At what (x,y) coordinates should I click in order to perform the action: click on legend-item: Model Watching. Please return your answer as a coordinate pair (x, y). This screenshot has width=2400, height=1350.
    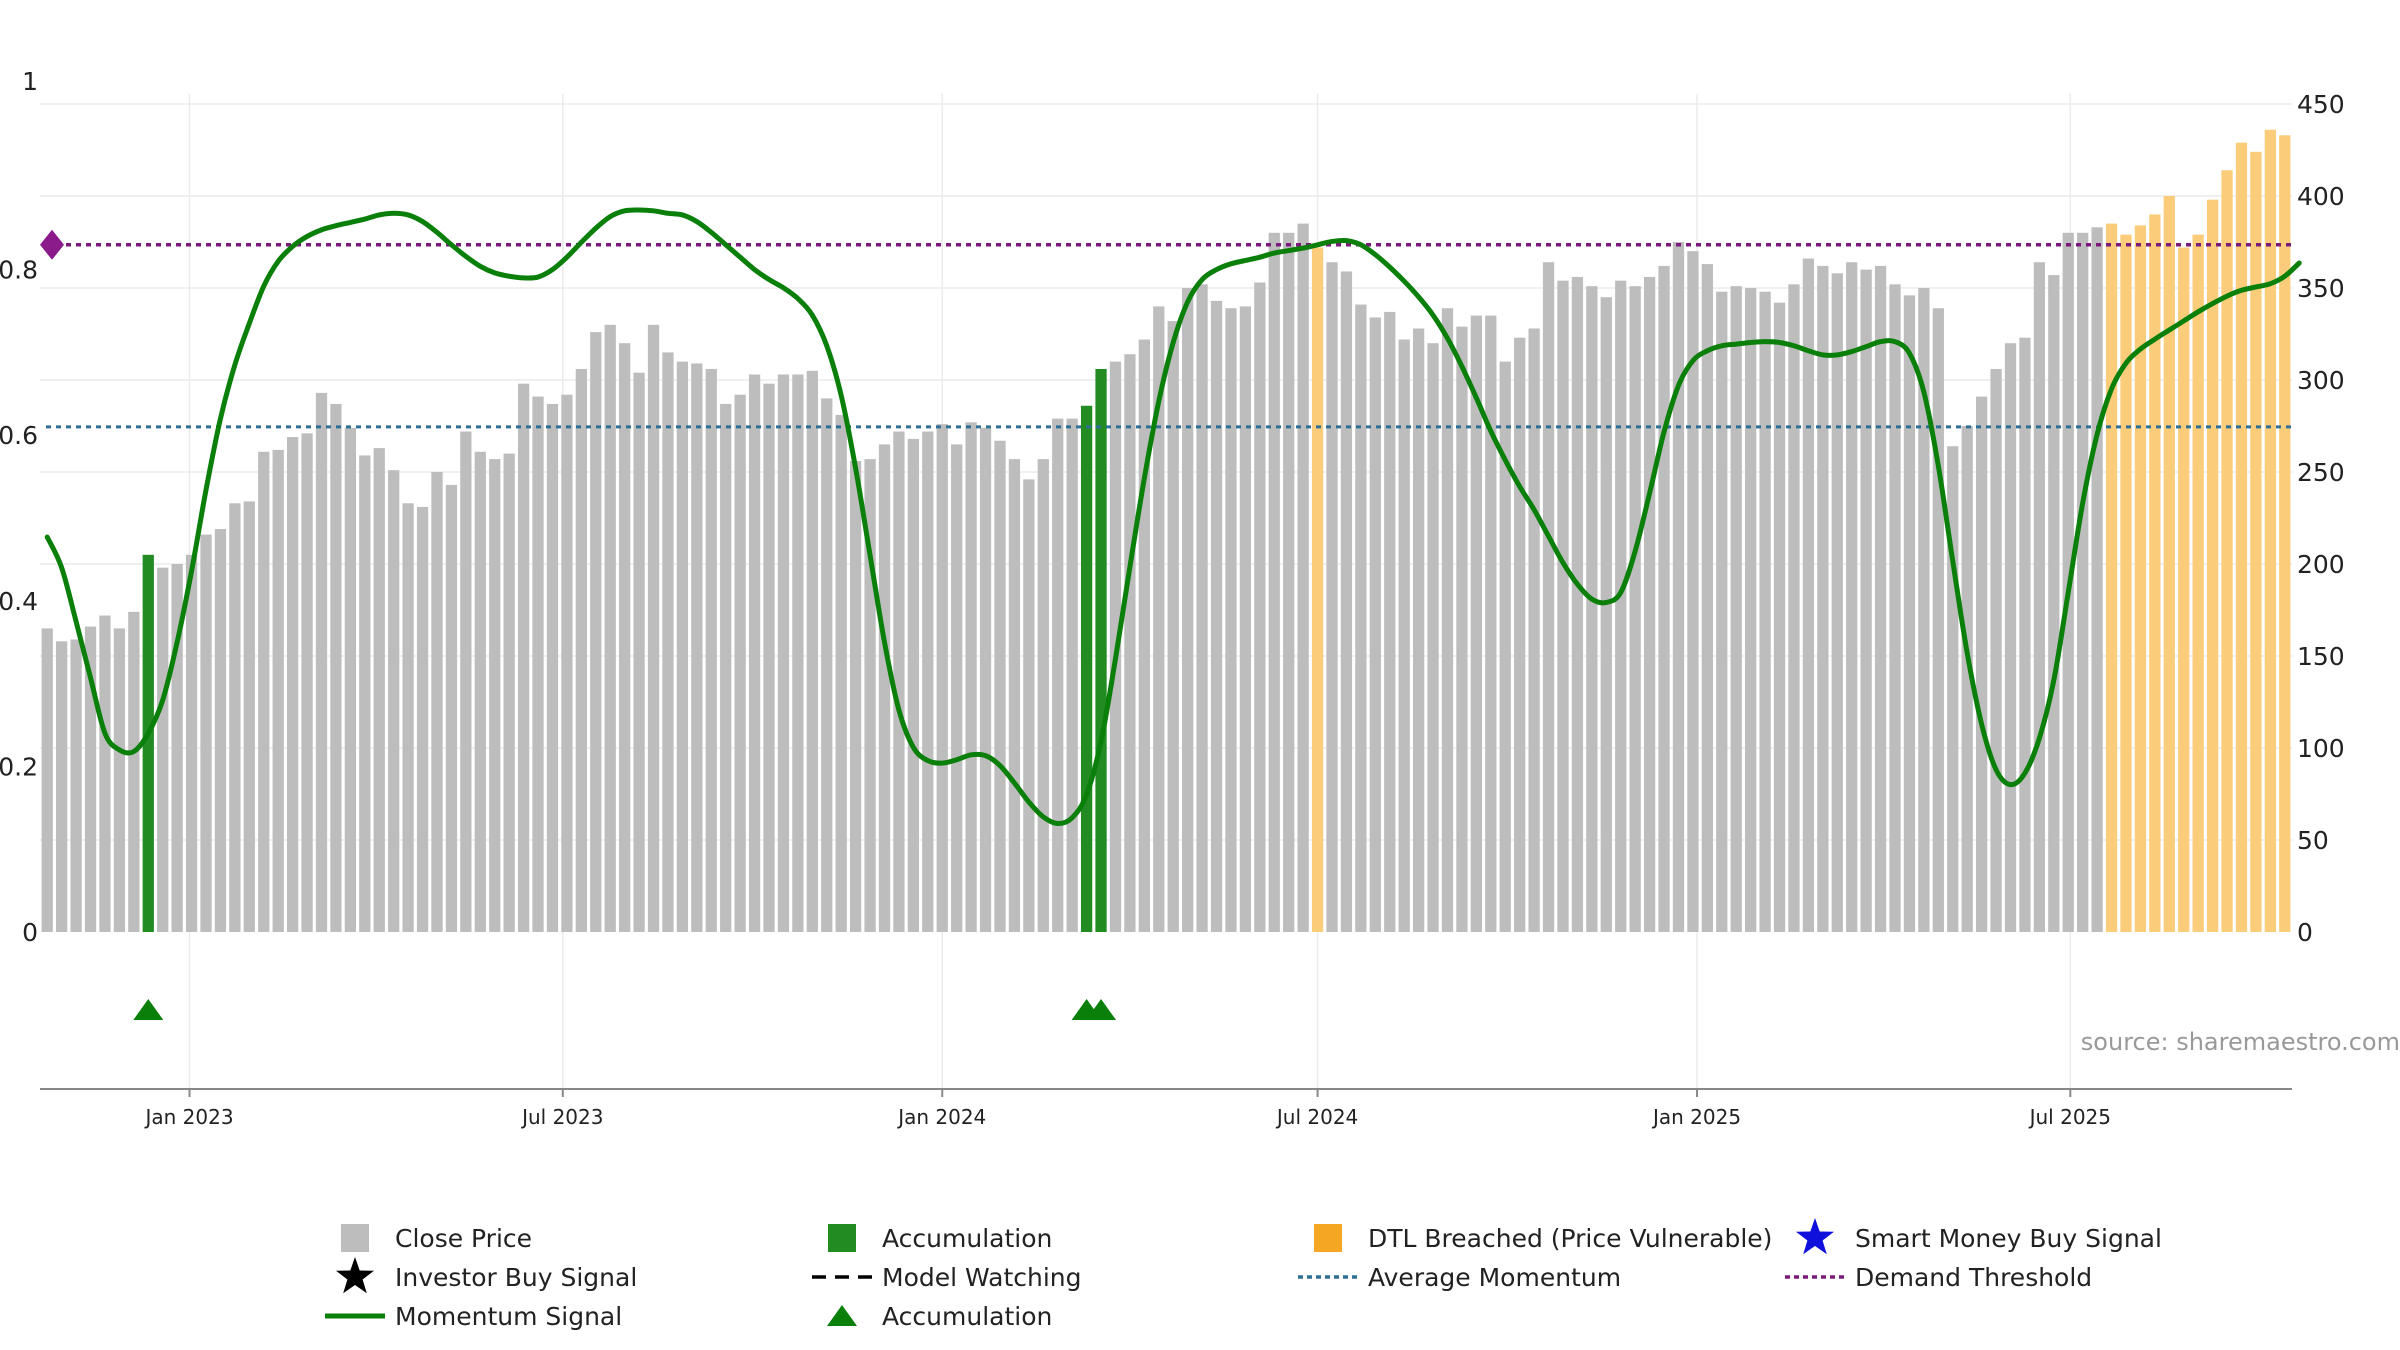
    Looking at the image, I should click on (947, 1277).